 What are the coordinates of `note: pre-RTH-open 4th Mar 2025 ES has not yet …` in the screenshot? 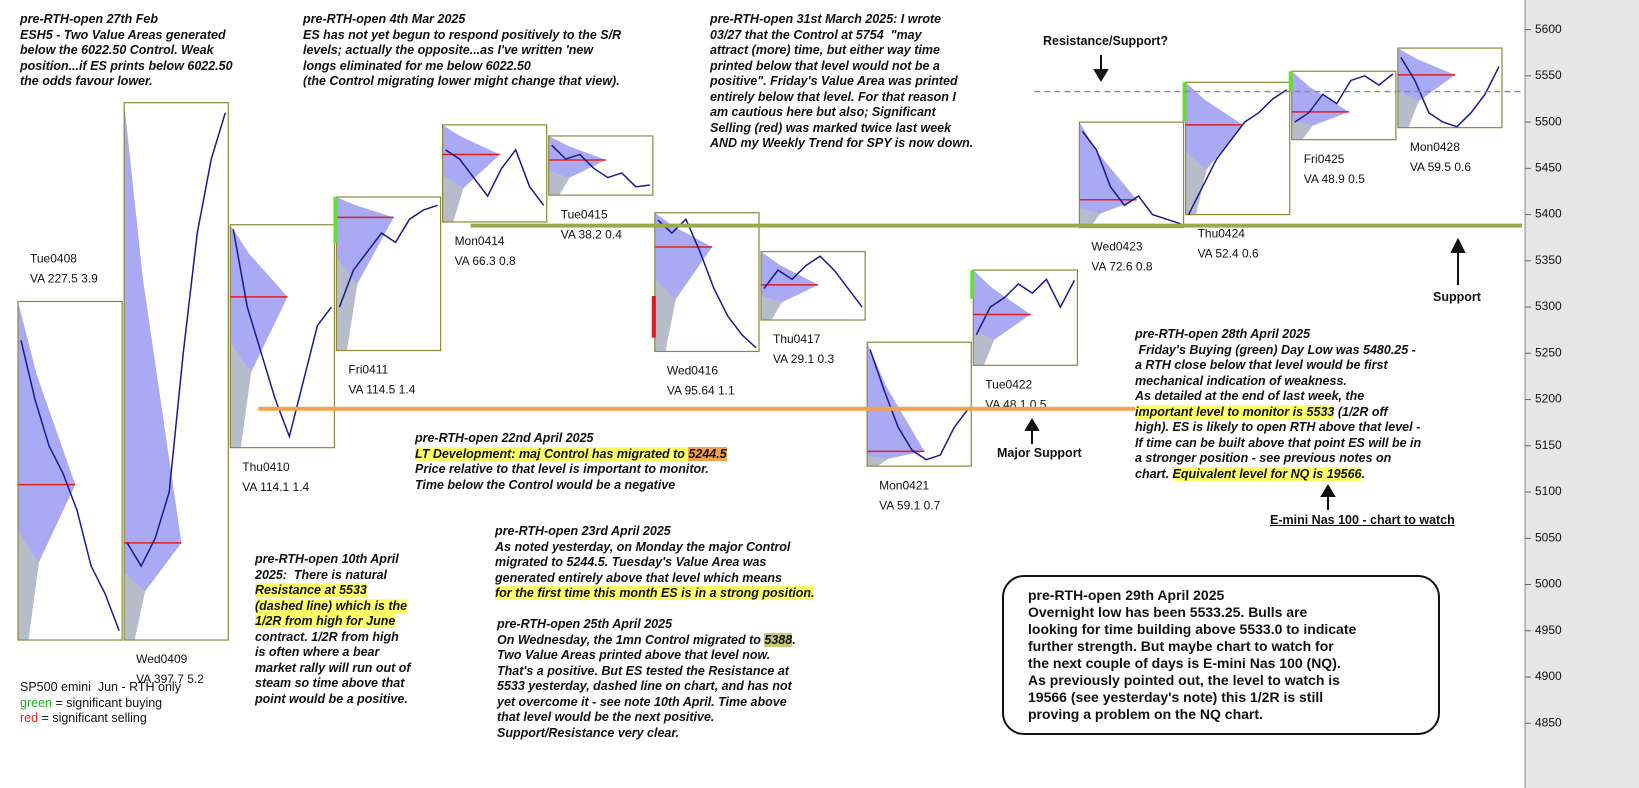 It's located at (462, 51).